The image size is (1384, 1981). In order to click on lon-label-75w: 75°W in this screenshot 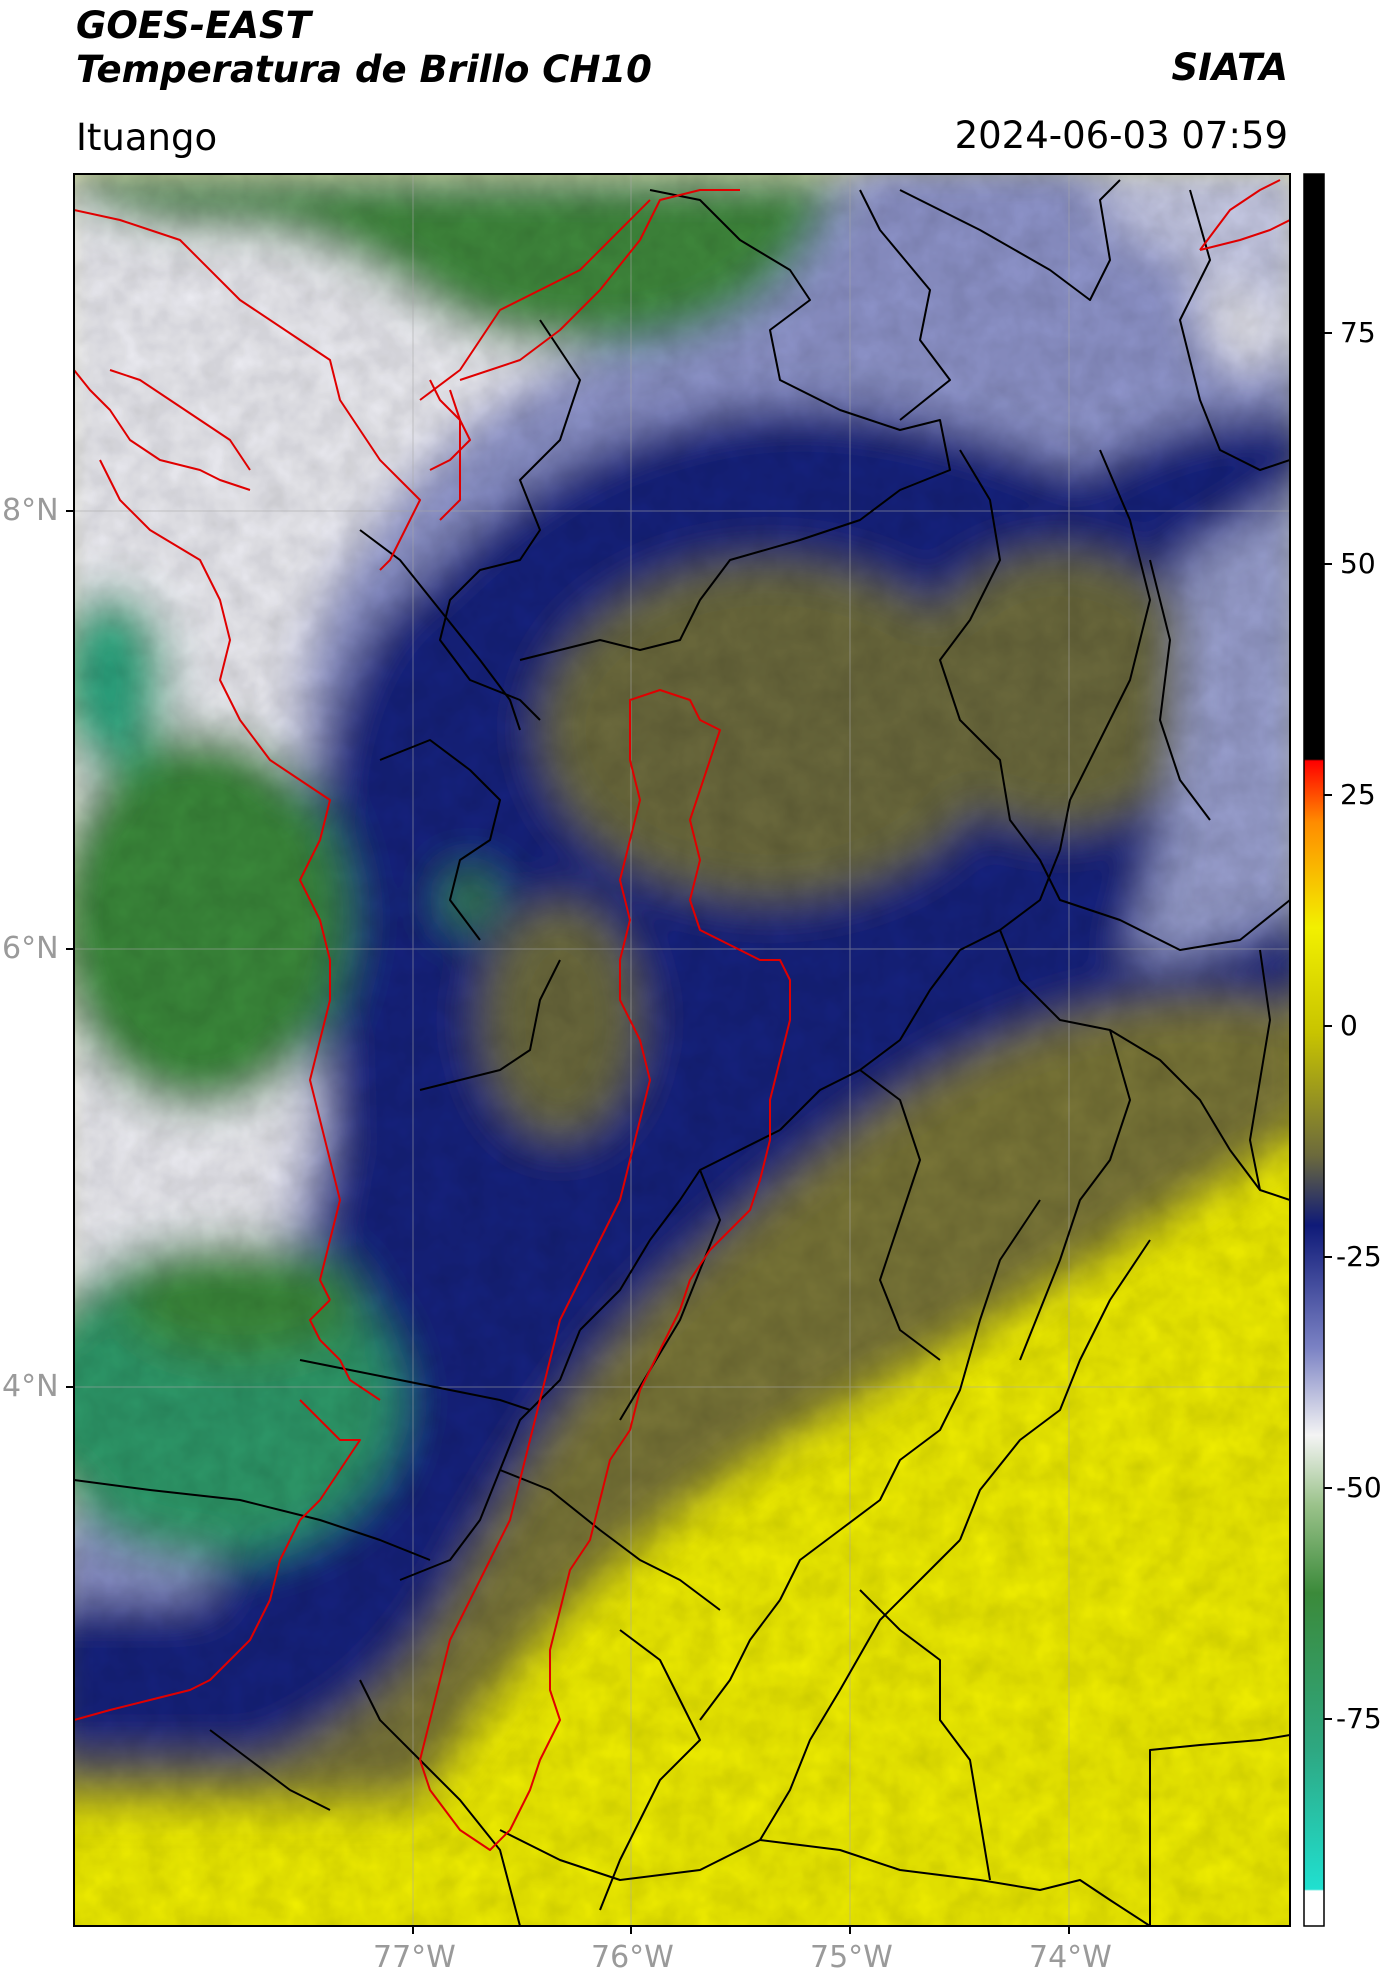, I will do `click(851, 1957)`.